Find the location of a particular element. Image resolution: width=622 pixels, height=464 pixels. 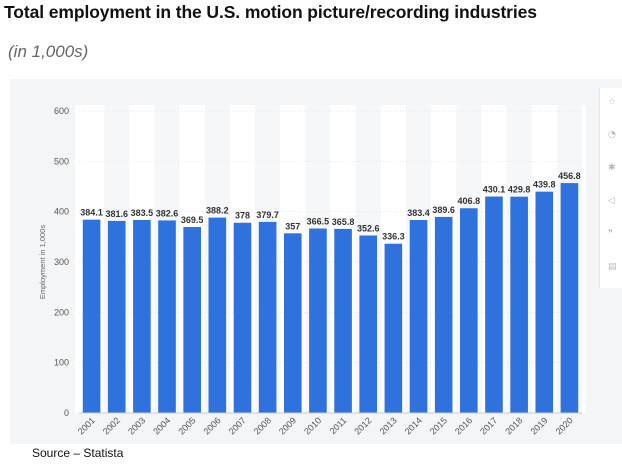

y-axis-label: Employment in 1,000s is located at coordinates (42, 262).